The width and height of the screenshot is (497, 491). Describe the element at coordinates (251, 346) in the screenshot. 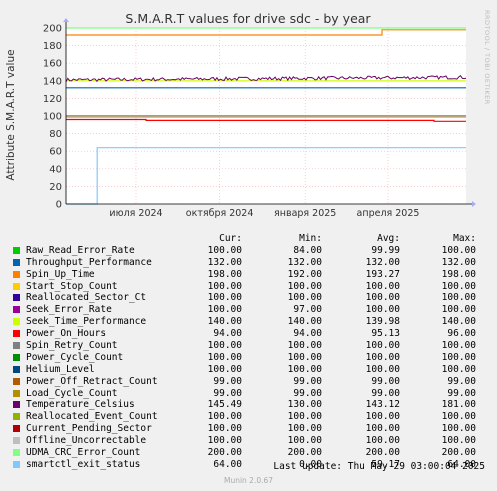

I see `legend-row: Spin_Retry_Count 100.00 100.00 100.00 100.00` at that location.